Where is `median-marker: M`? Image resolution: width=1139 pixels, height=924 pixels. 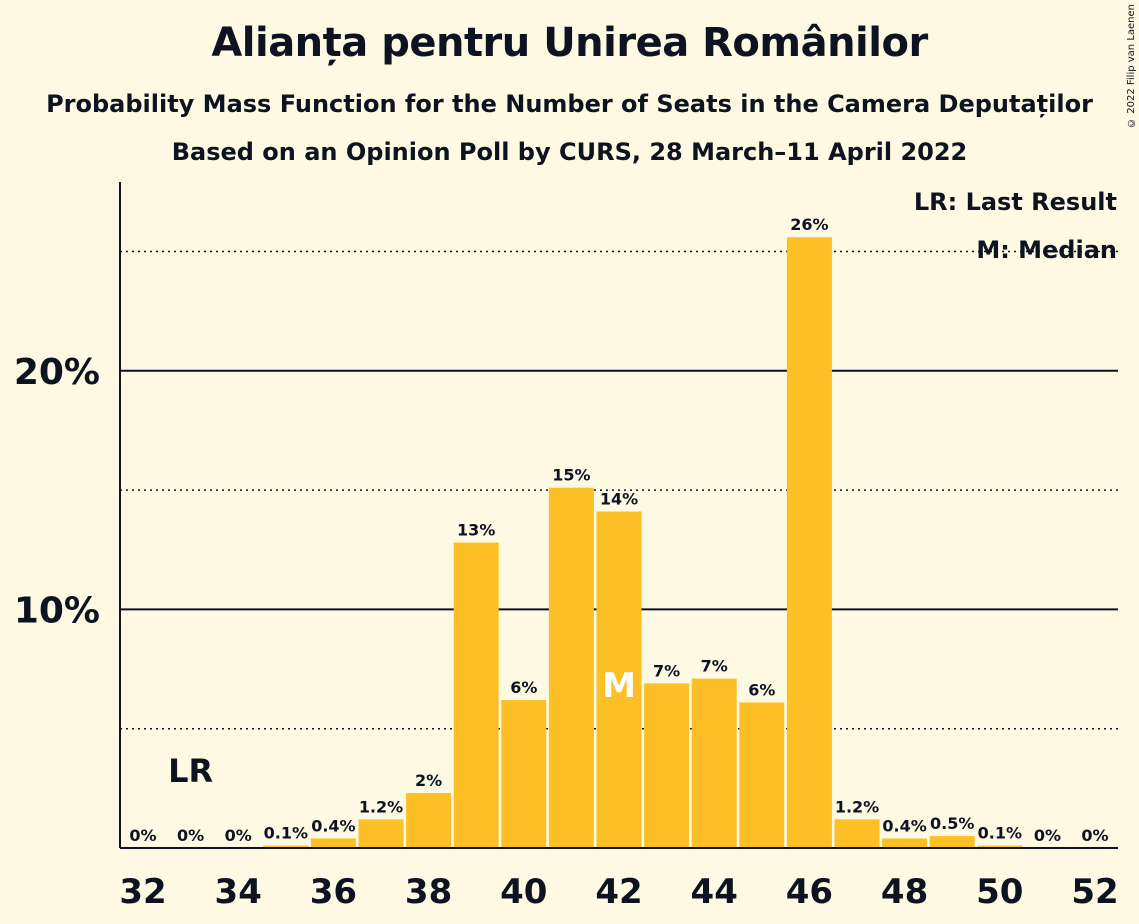
median-marker: M is located at coordinates (619, 686).